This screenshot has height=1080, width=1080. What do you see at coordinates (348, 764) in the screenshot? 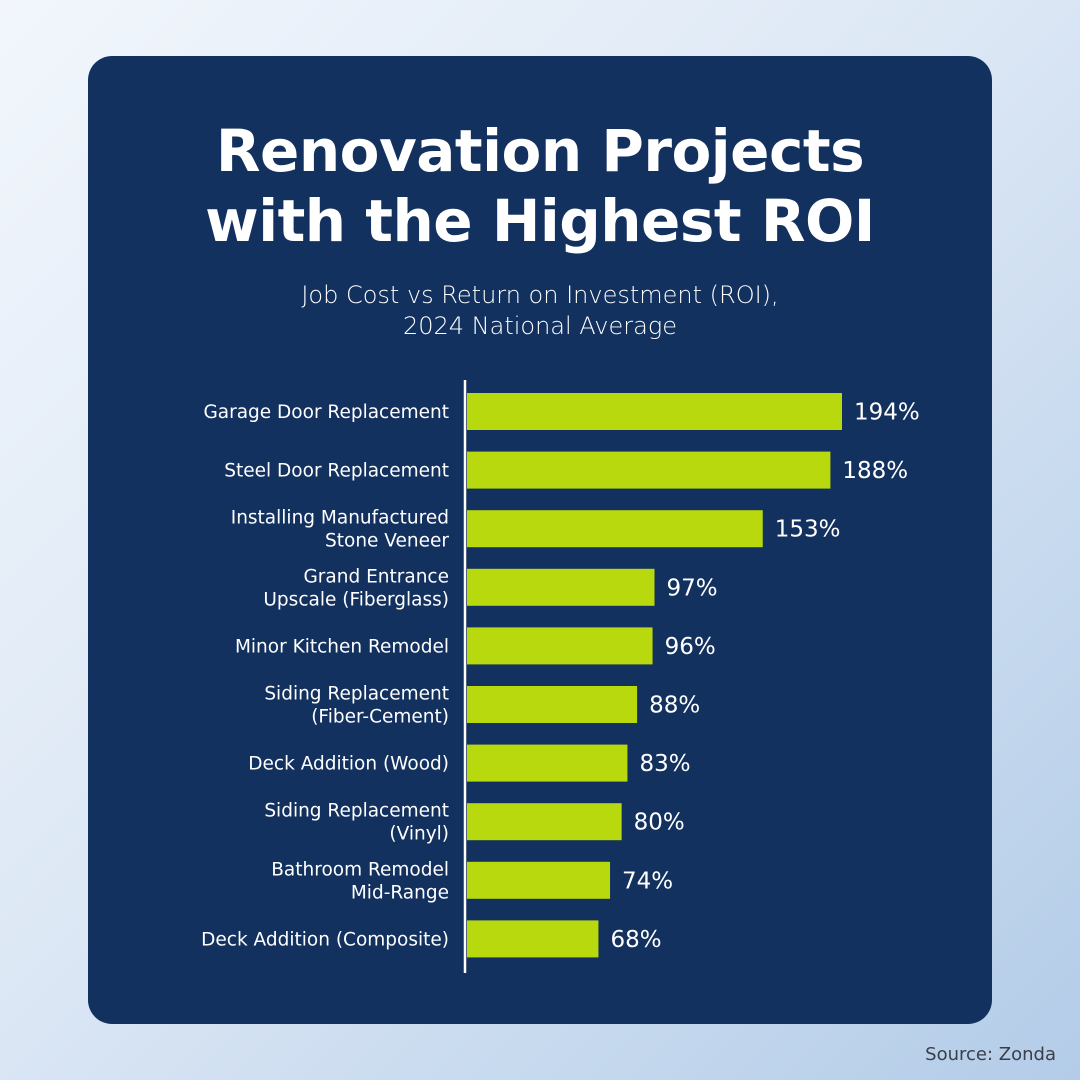
I see `category-label: Deck Addition (Wood)` at bounding box center [348, 764].